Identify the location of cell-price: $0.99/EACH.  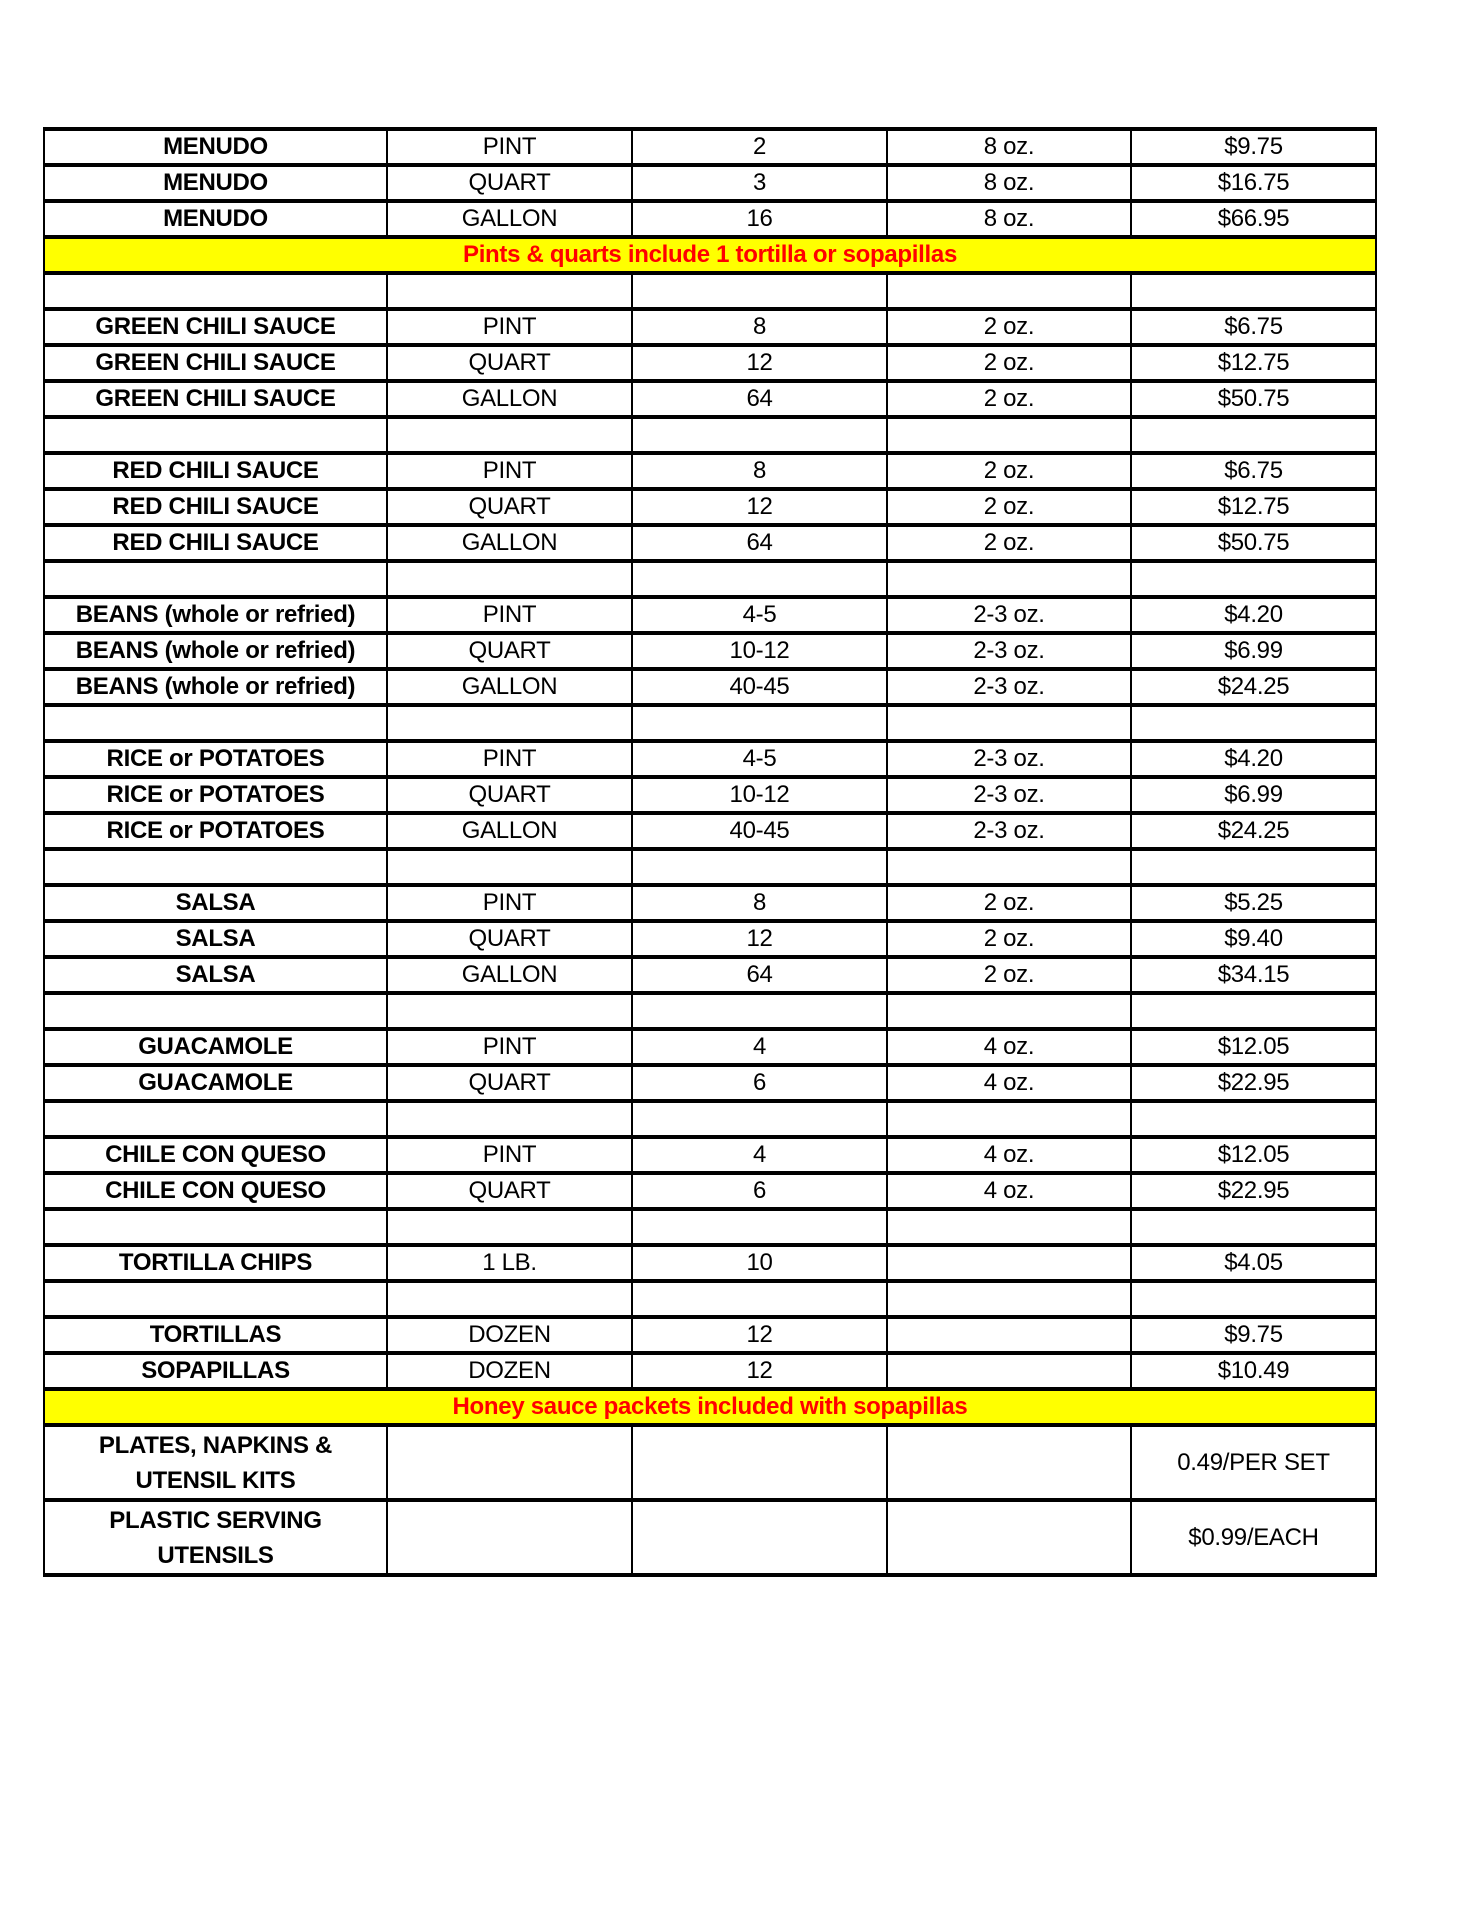
(1253, 1537).